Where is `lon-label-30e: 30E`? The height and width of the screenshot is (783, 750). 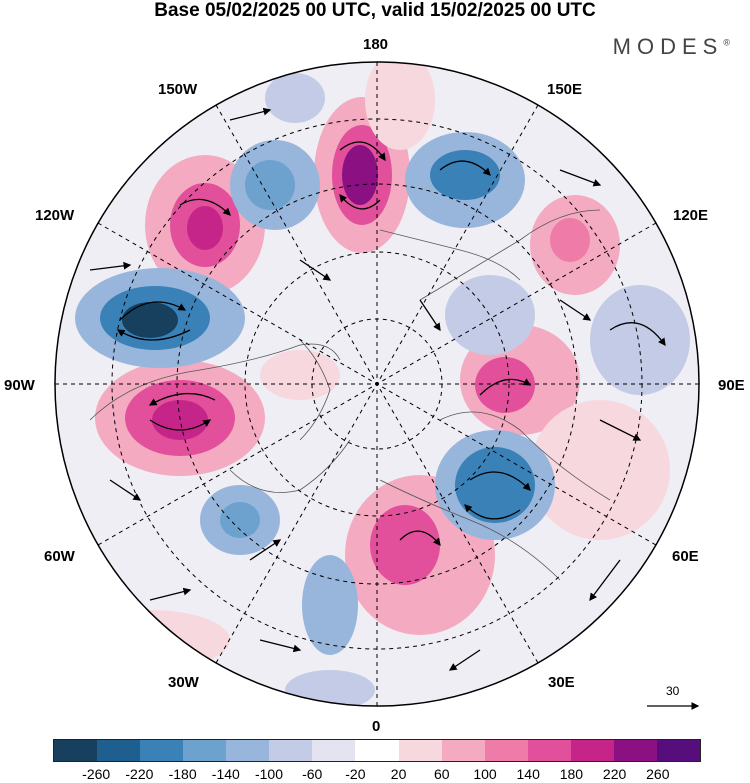
lon-label-30e: 30E is located at coordinates (561, 682).